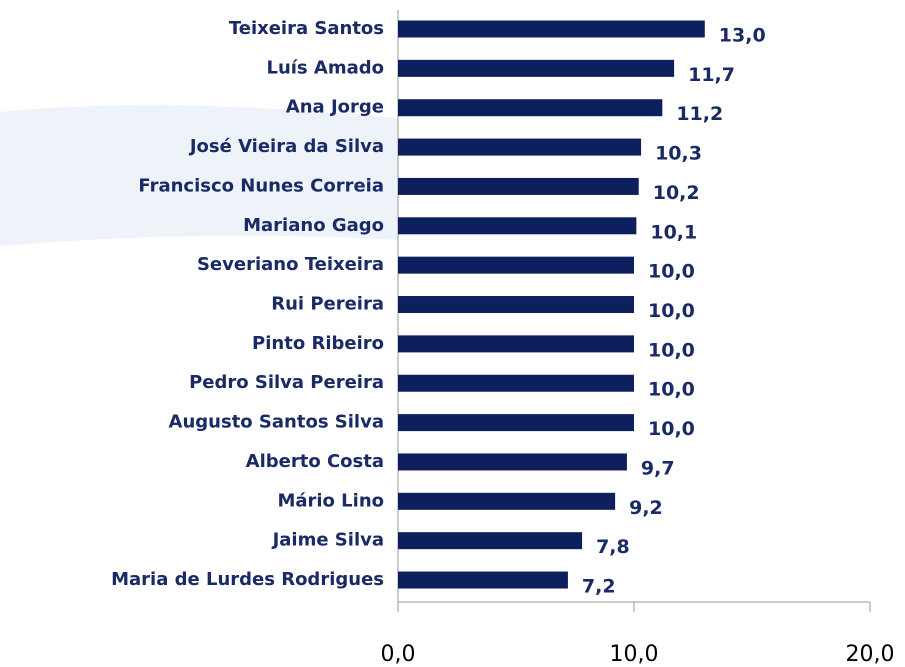 The image size is (905, 667). Describe the element at coordinates (673, 232) in the screenshot. I see `value-label: 10,1` at that location.